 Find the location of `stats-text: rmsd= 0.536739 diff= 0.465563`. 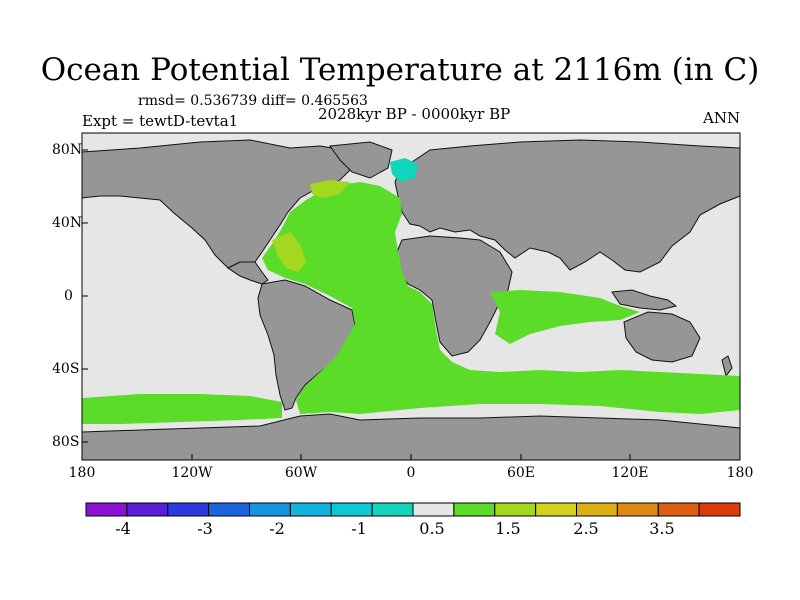

stats-text: rmsd= 0.536739 diff= 0.465563 is located at coordinates (253, 101).